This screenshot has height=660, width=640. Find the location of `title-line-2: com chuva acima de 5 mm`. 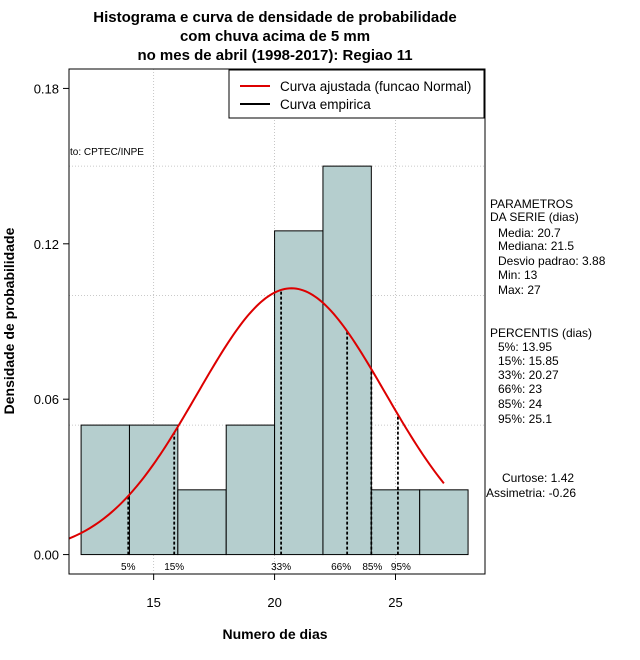

title-line-2: com chuva acima de 5 mm is located at coordinates (275, 36).